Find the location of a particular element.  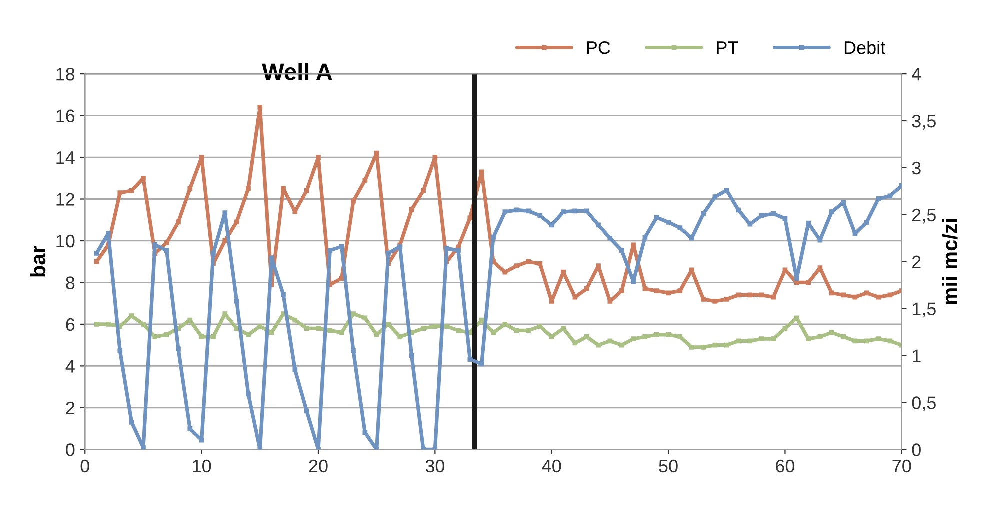

y-tick-label: 0 is located at coordinates (70, 450).